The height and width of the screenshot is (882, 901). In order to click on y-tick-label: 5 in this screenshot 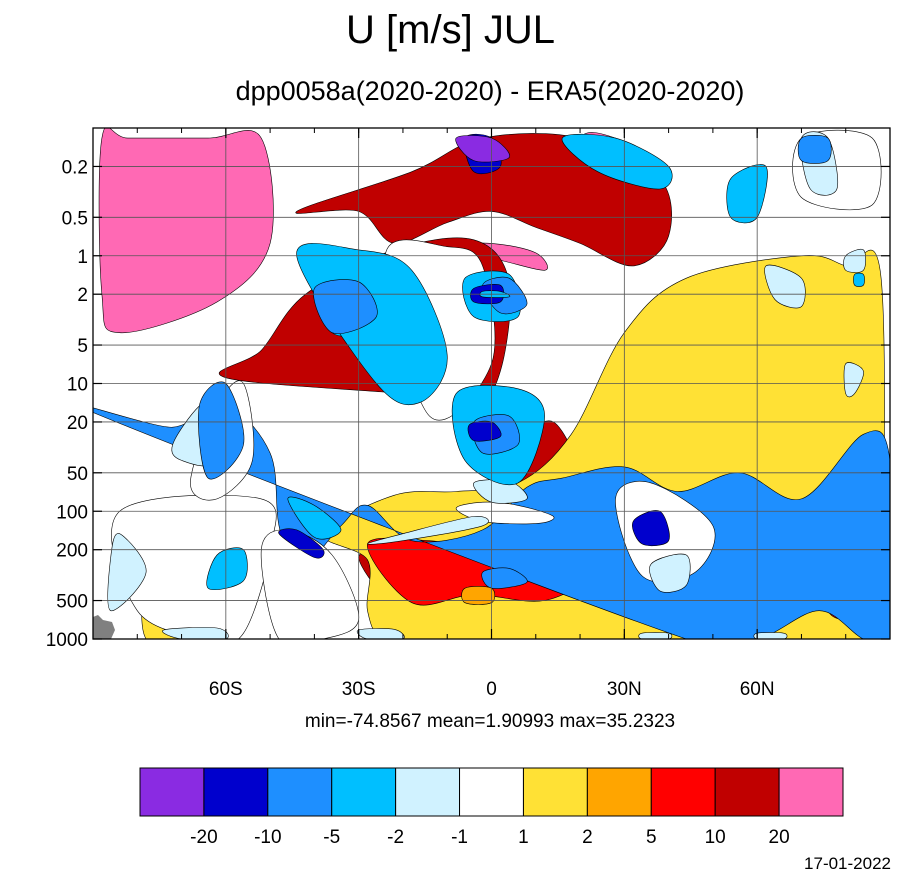, I will do `click(82, 346)`.